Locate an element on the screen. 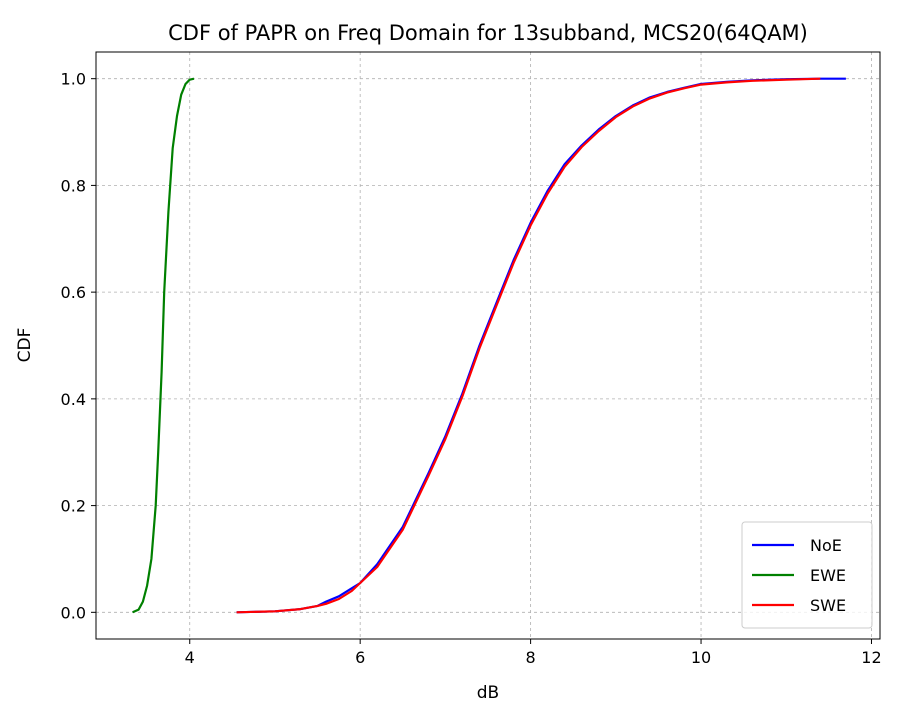 This screenshot has width=906, height=716. x-axis-label: dB is located at coordinates (488, 693).